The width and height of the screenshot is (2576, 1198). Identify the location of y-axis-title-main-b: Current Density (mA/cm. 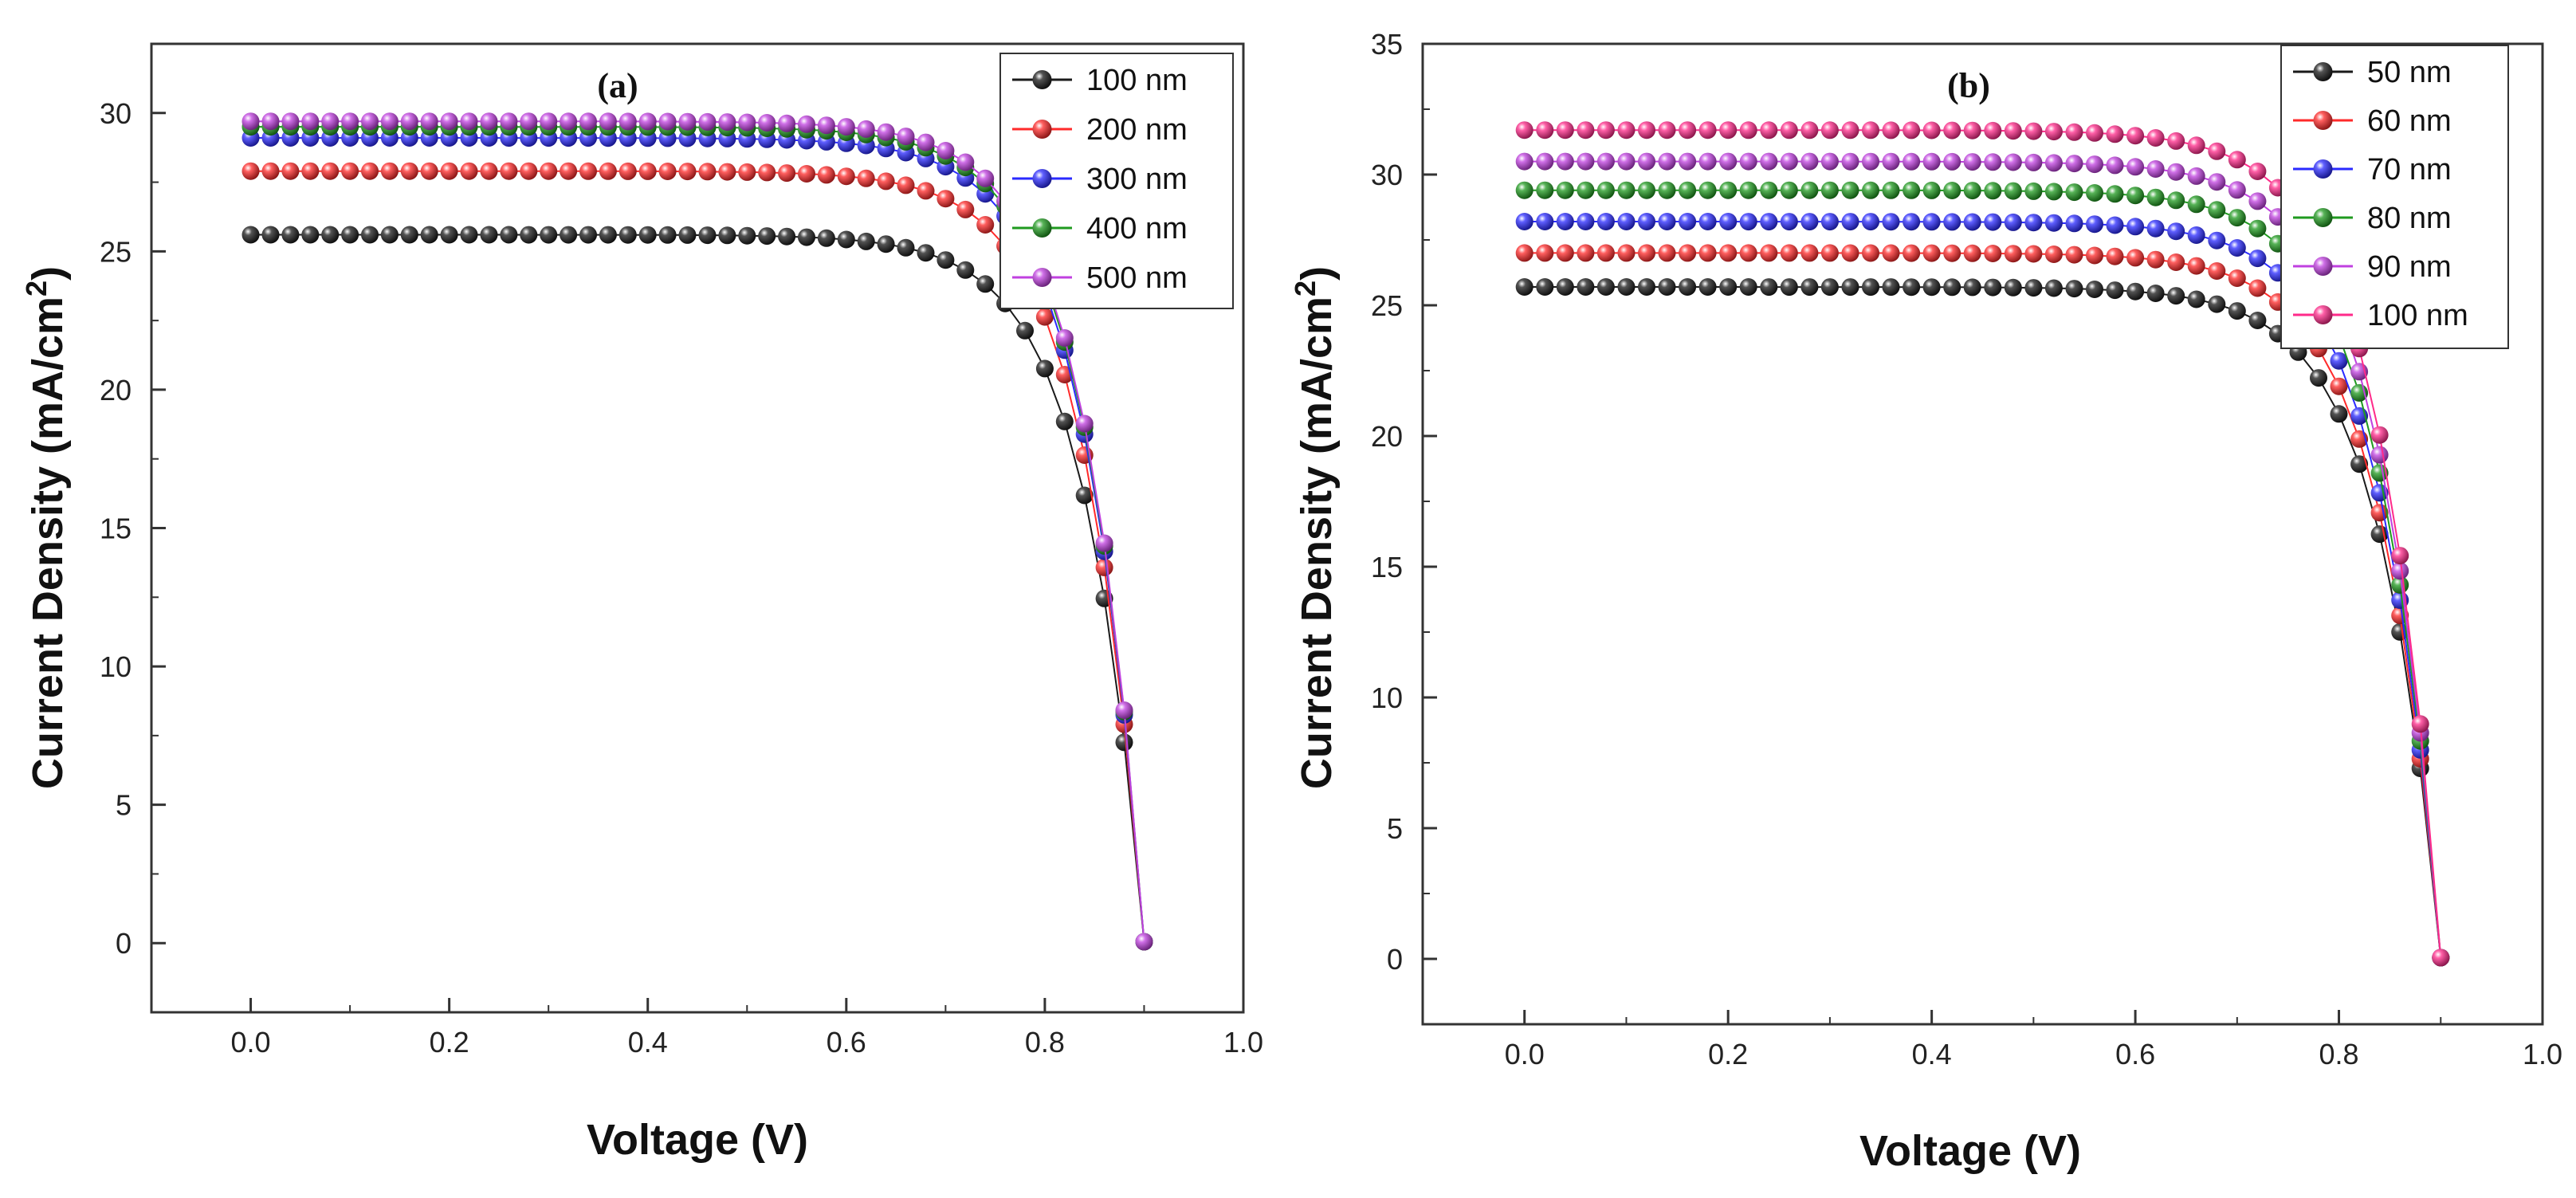
(1317, 543).